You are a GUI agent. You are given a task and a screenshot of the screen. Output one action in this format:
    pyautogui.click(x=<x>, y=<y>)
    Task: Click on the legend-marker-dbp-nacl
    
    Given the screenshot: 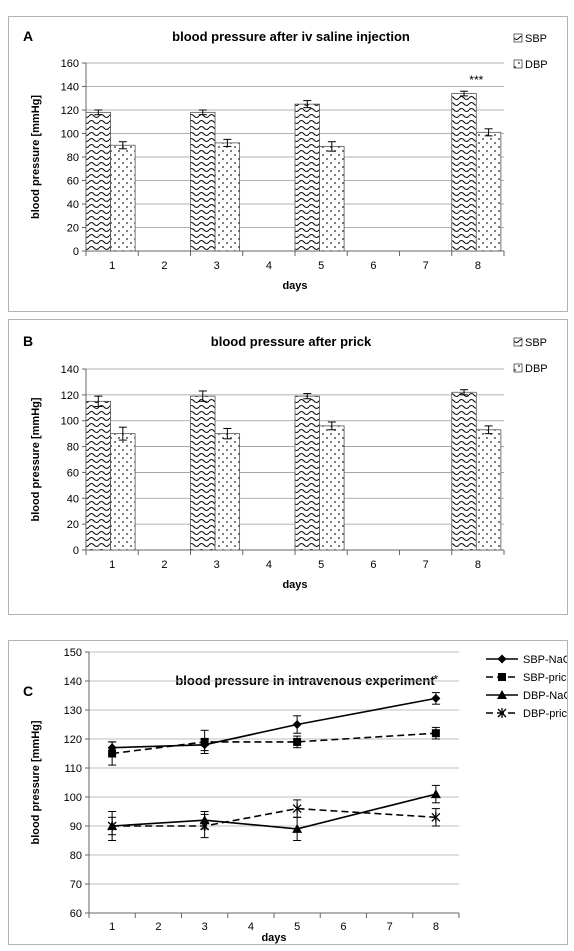 What is the action you would take?
    pyautogui.click(x=502, y=694)
    